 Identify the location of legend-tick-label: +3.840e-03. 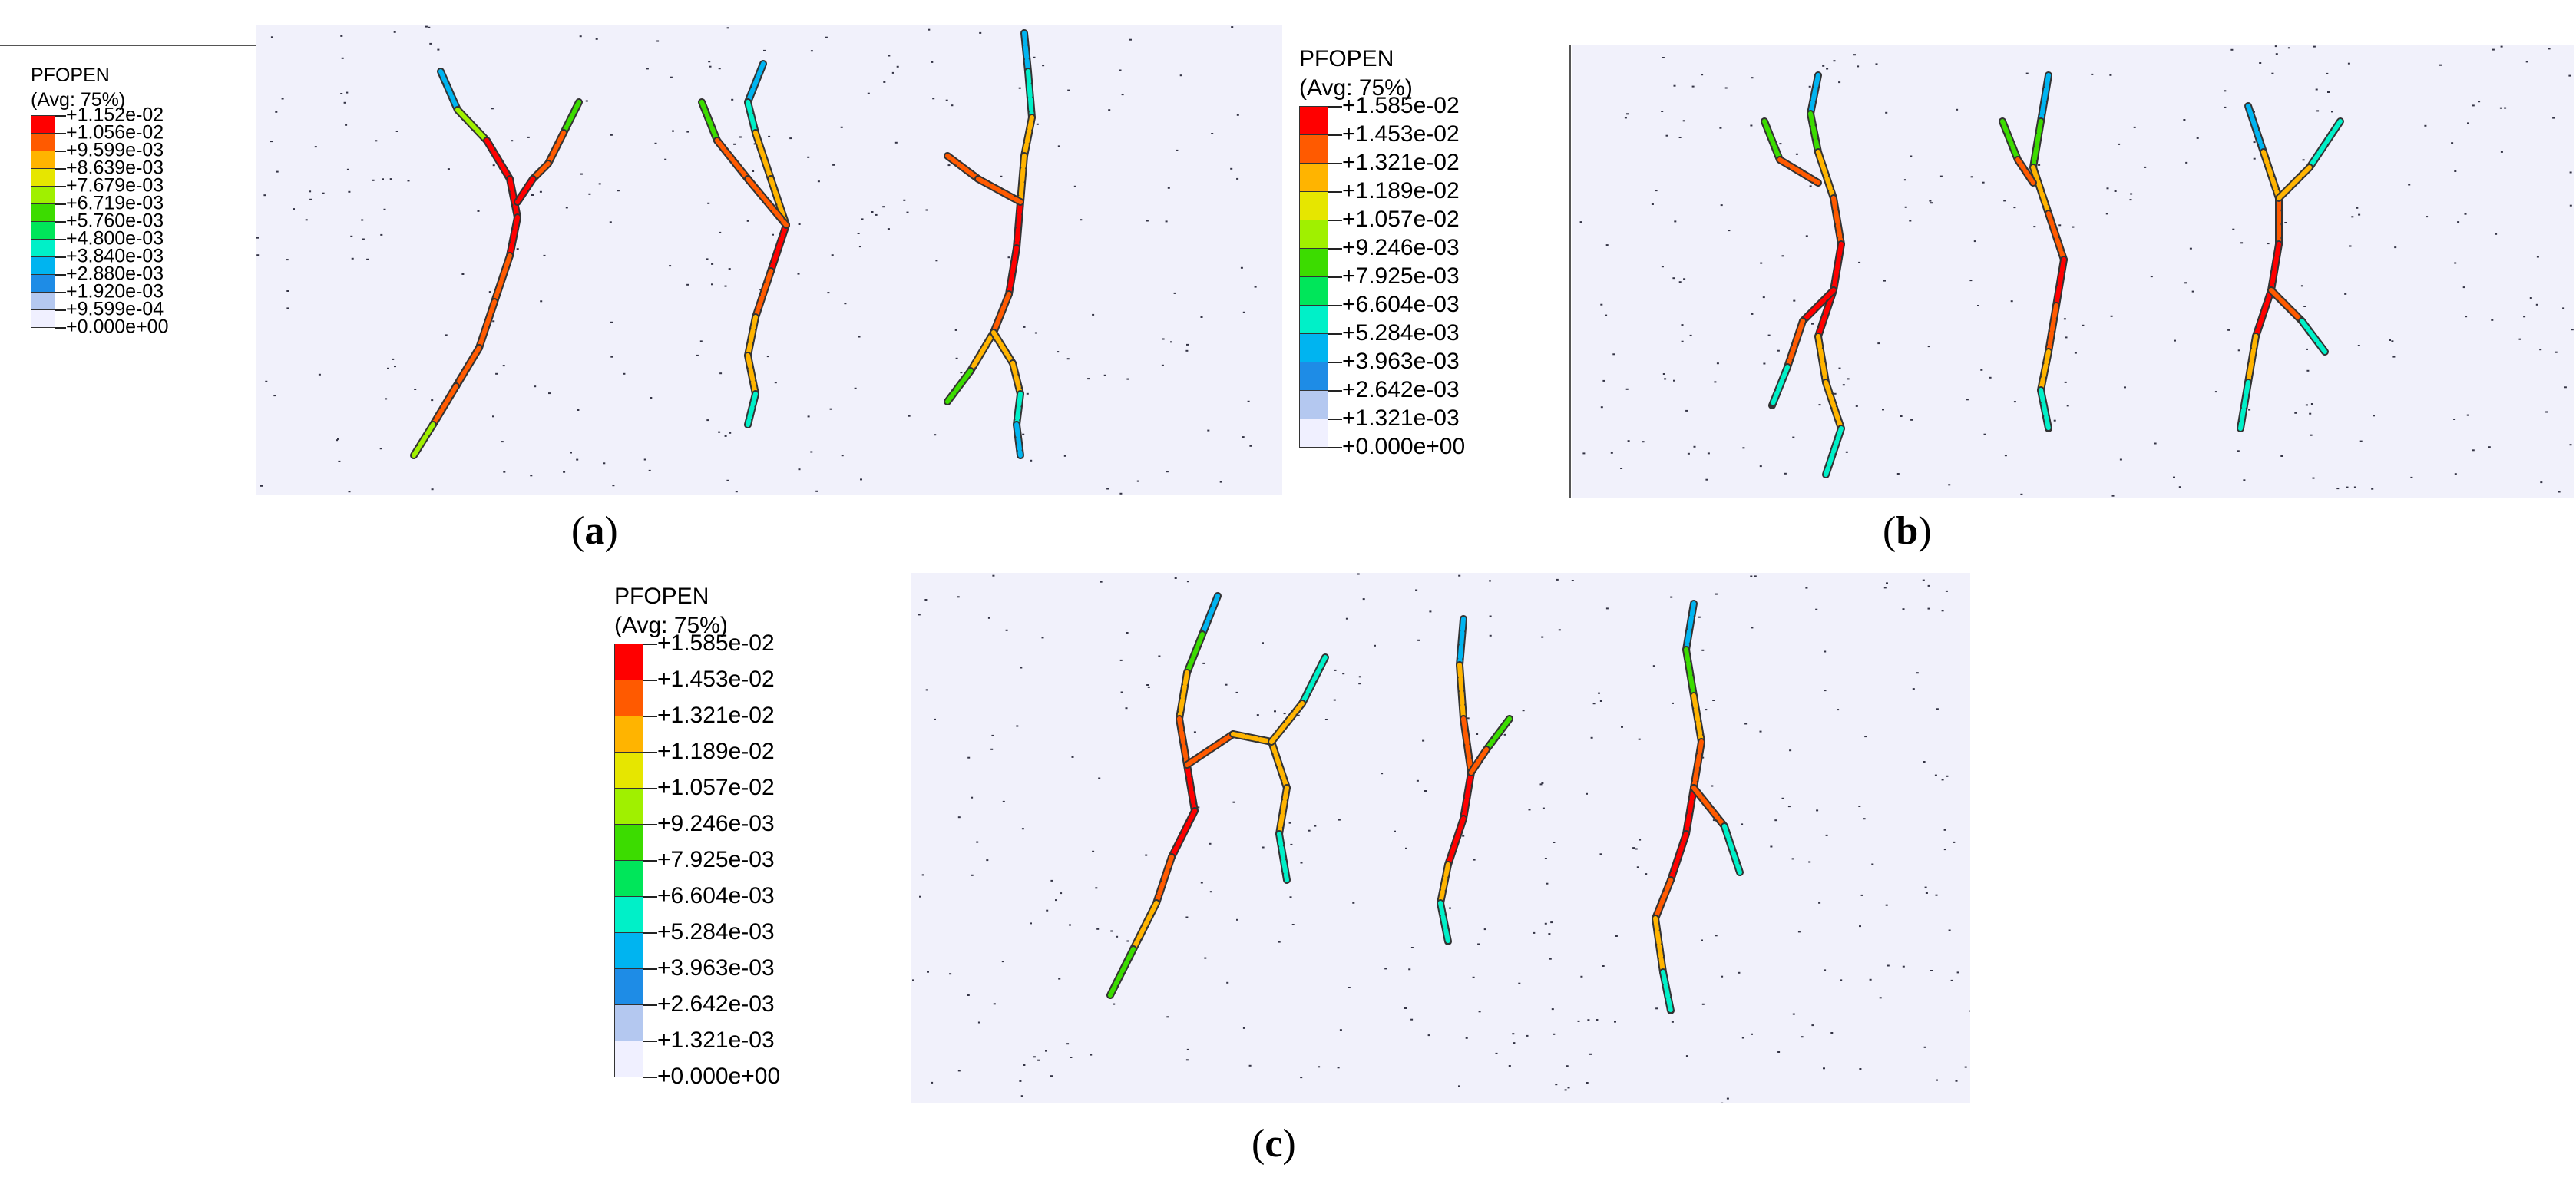
(115, 256).